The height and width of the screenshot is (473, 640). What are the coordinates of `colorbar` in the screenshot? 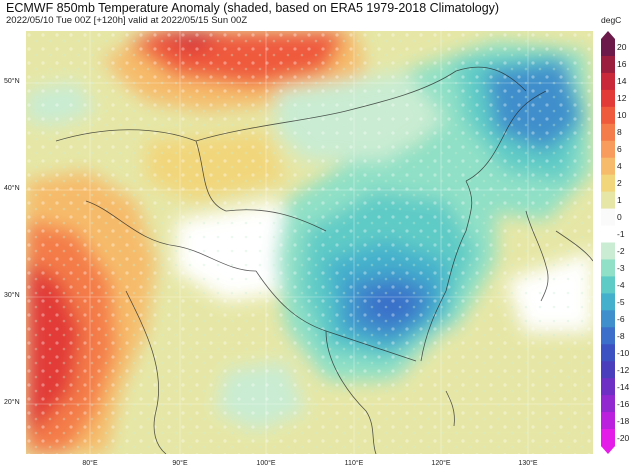 It's located at (608, 242).